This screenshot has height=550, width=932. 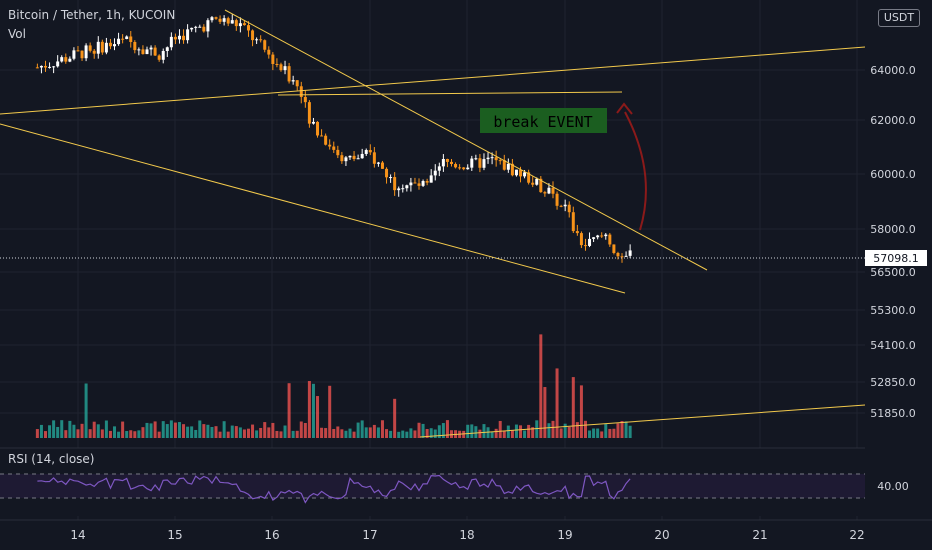 I want to click on symbol-title: Bitcoin / Tether, 1h, KUCOIN, so click(x=92, y=15).